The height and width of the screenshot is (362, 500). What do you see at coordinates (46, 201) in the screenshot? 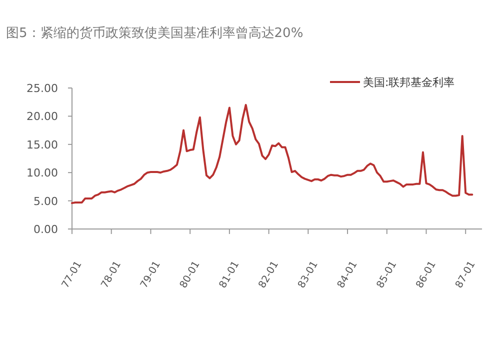
I see `y-tick-label: 5.00` at bounding box center [46, 201].